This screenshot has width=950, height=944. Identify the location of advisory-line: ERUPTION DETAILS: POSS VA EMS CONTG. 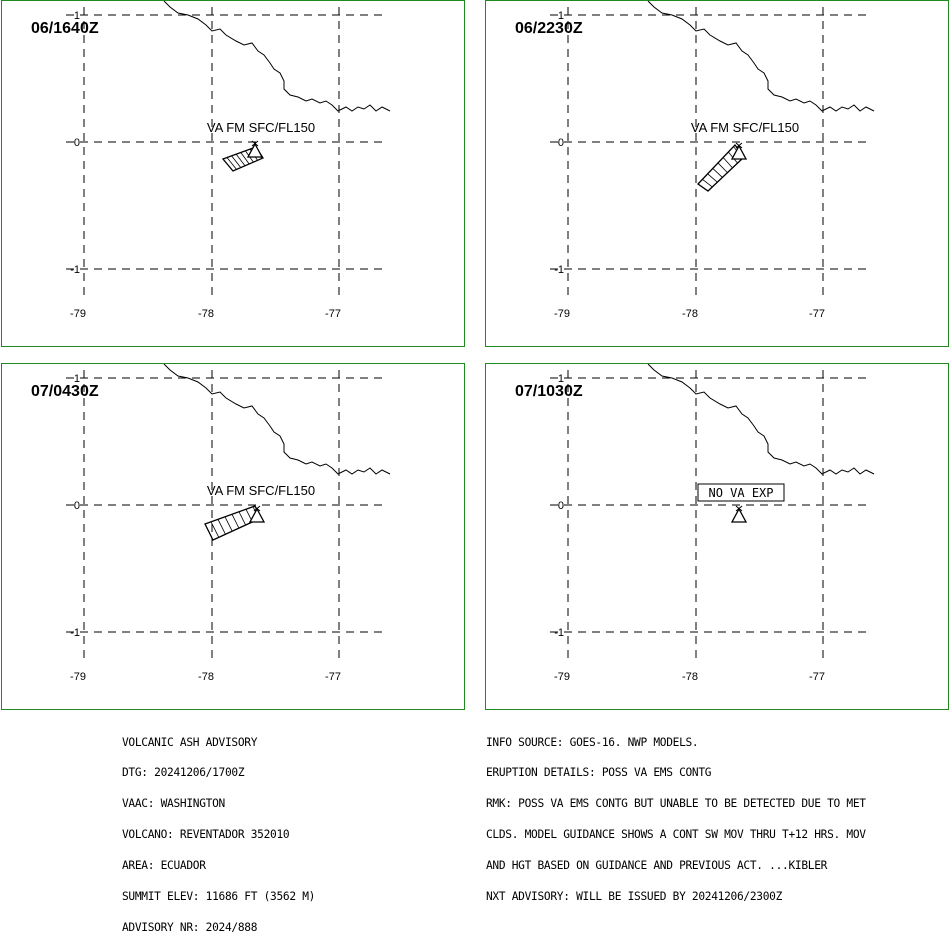
(599, 773).